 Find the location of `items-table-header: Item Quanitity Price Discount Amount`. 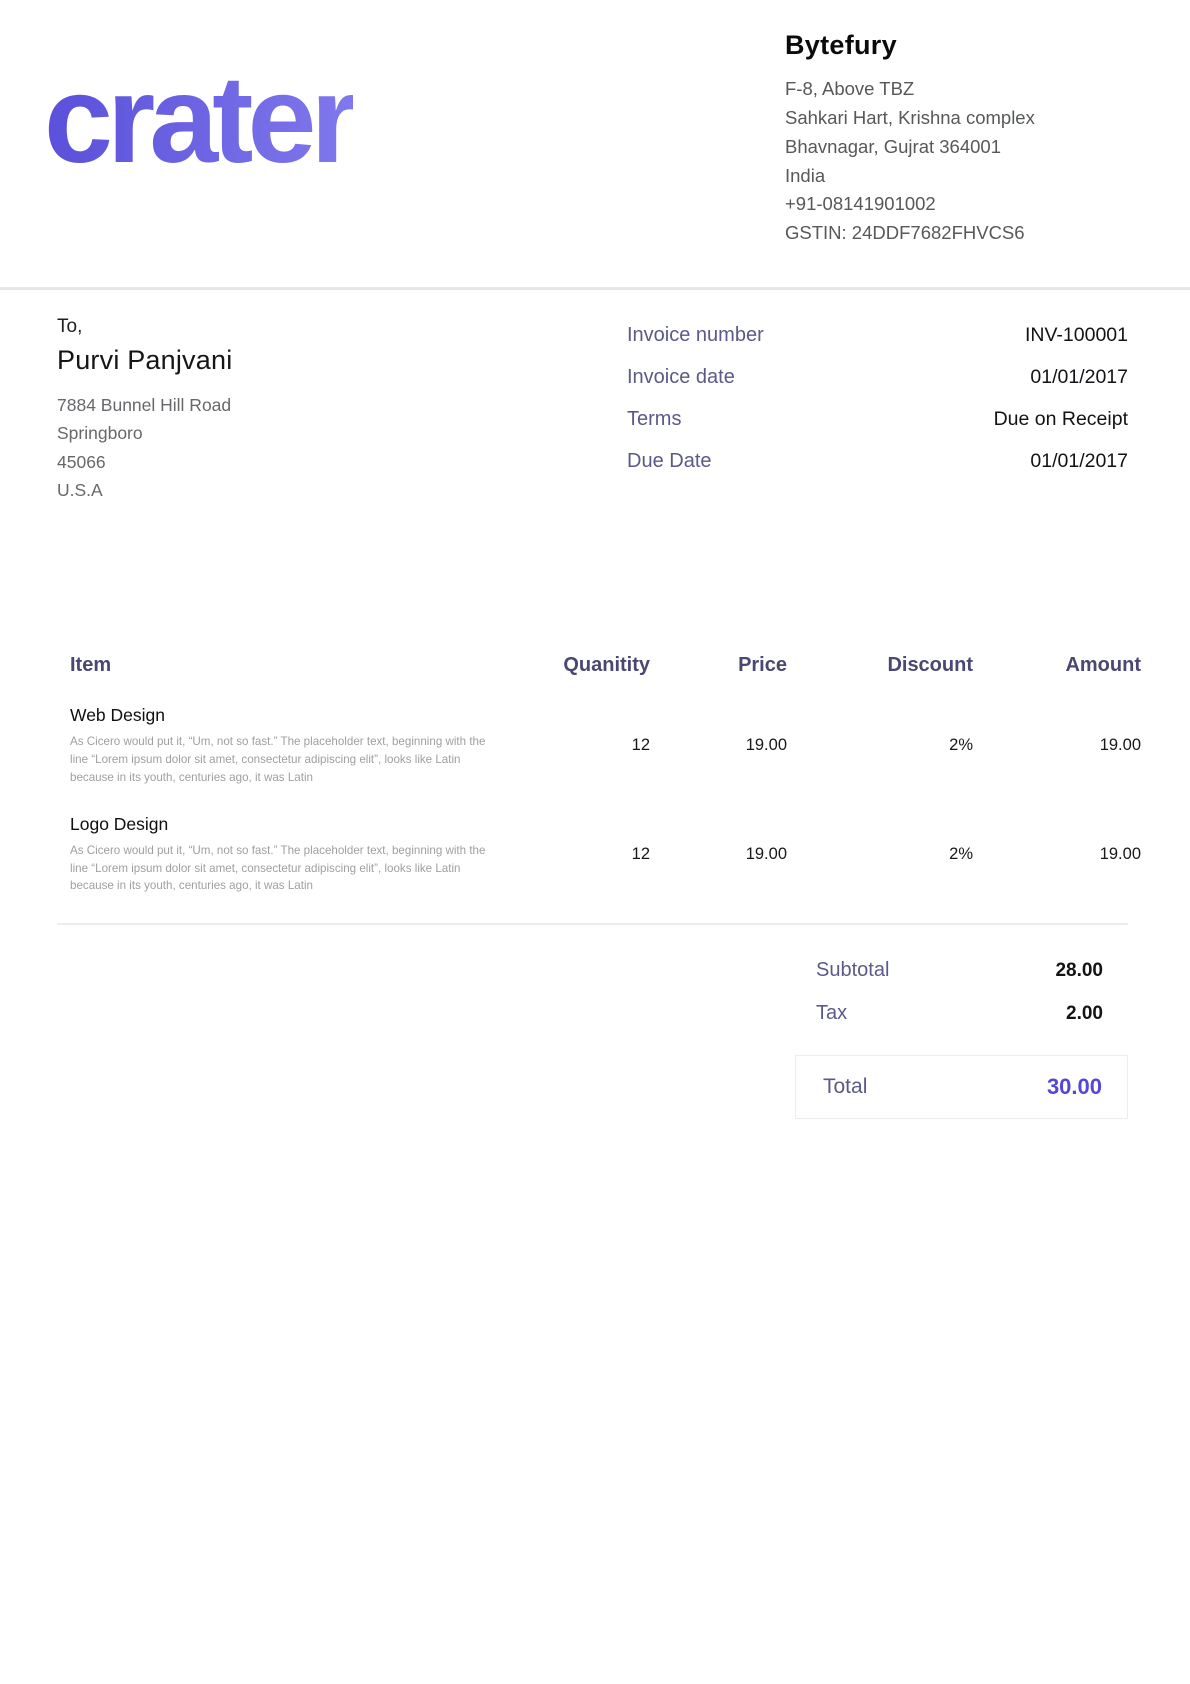

items-table-header: Item Quanitity Price Discount Amount is located at coordinates (599, 679).